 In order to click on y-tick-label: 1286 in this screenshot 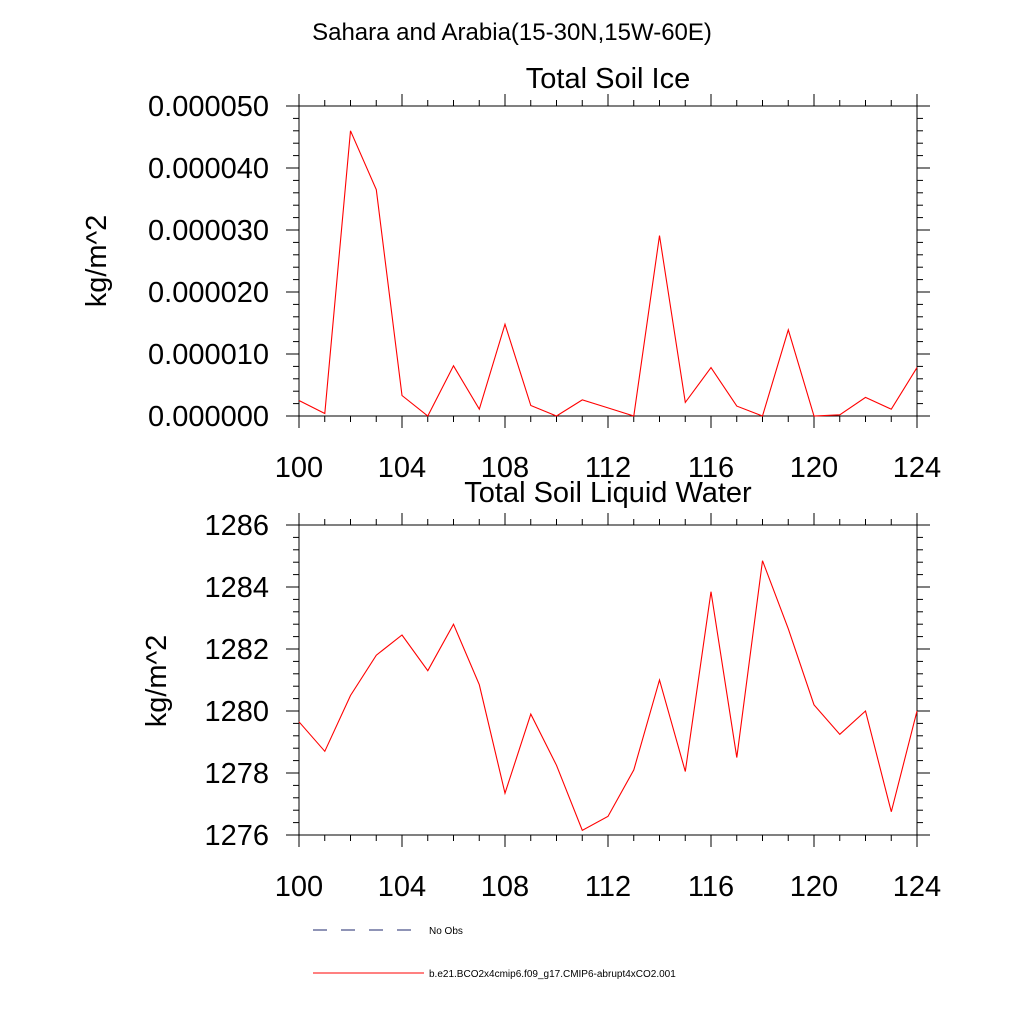, I will do `click(236, 526)`.